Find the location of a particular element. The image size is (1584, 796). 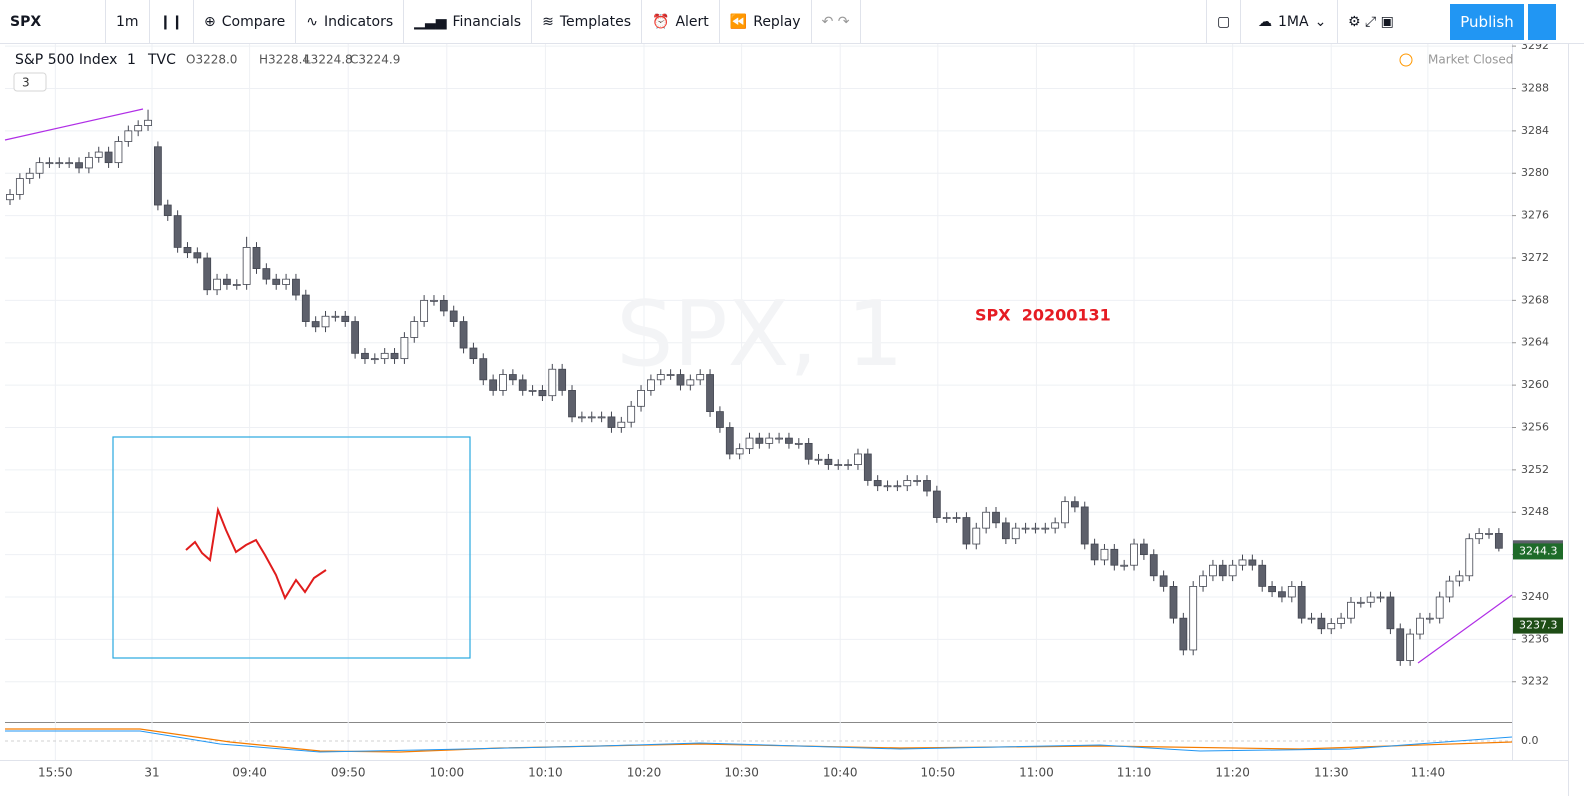

ma: ☁ 1MA ⌄ is located at coordinates (1293, 22).